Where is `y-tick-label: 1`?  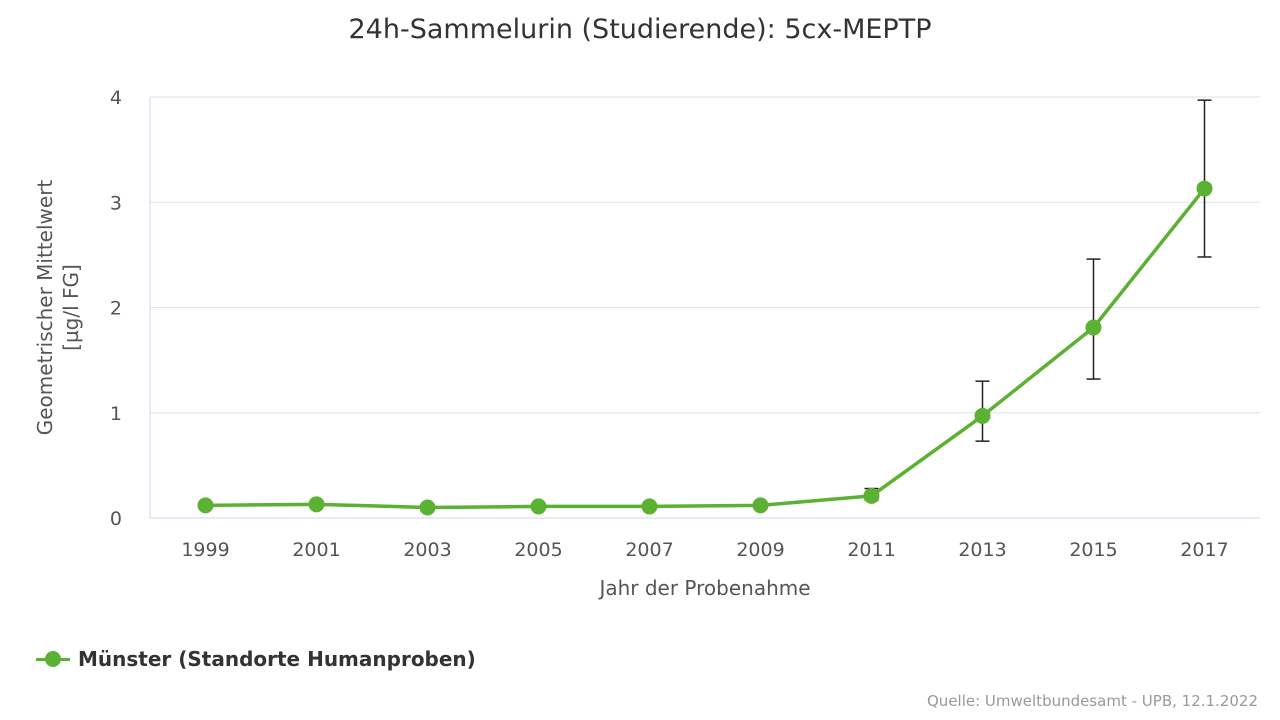
y-tick-label: 1 is located at coordinates (116, 414).